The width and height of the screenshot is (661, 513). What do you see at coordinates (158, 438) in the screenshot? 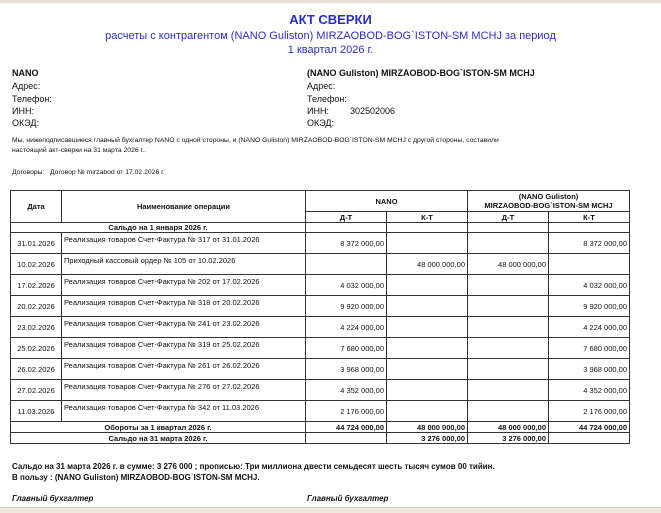
I see `closing-label: Сальдо на 31 марта 2026 г.` at bounding box center [158, 438].